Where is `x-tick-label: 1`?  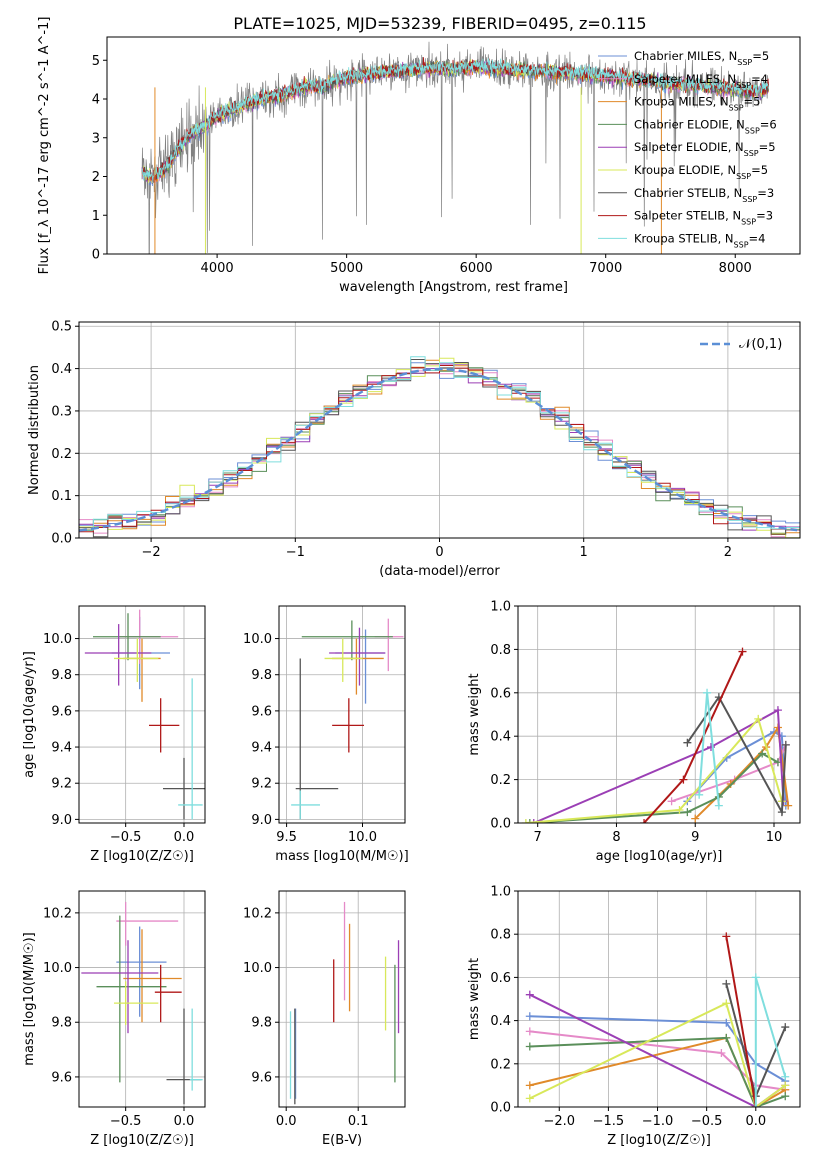
x-tick-label: 1 is located at coordinates (584, 552).